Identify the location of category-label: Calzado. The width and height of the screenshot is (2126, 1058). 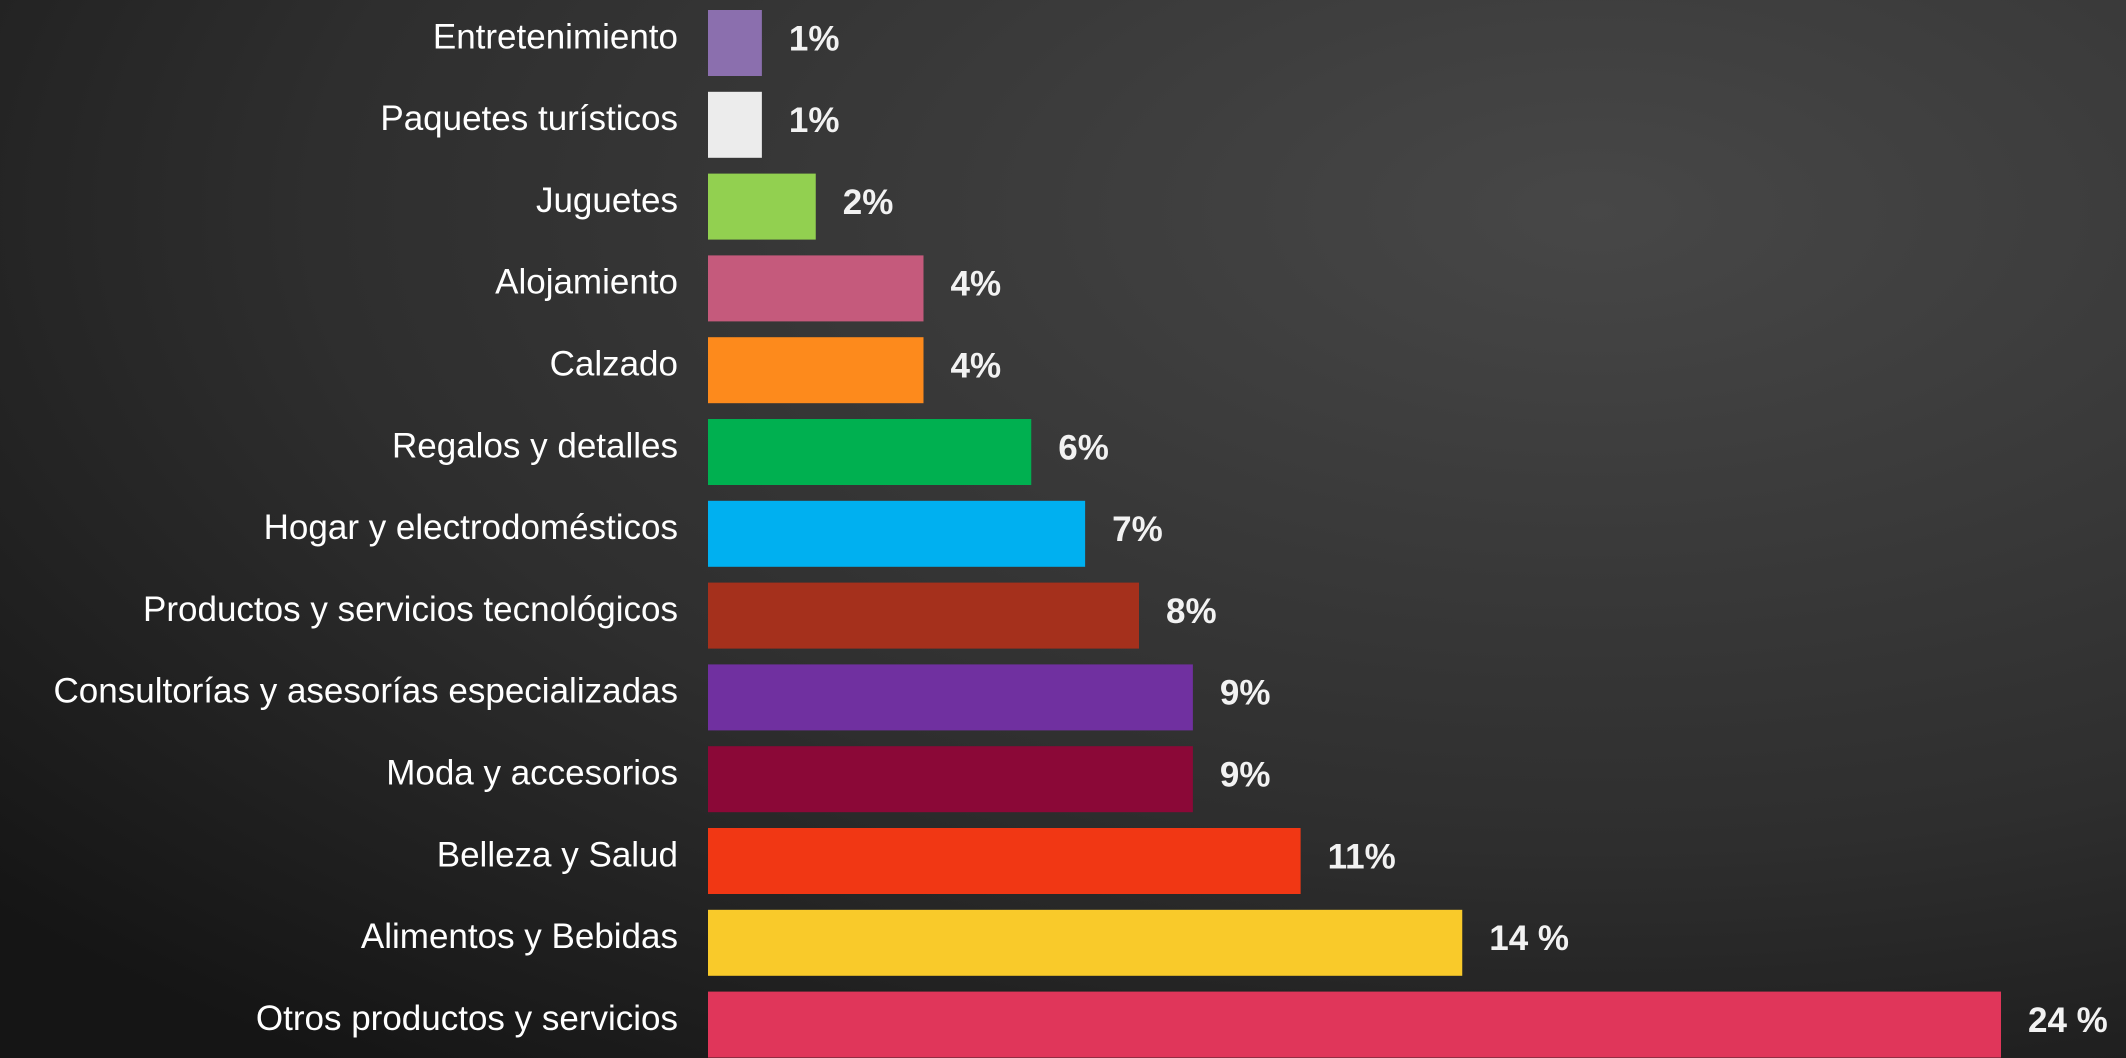
(614, 363).